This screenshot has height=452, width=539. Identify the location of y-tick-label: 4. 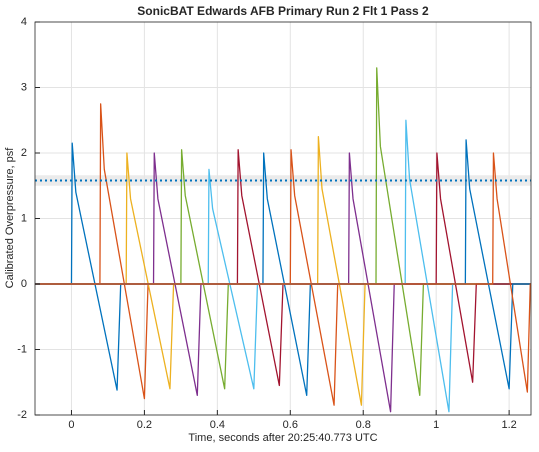
(24, 22).